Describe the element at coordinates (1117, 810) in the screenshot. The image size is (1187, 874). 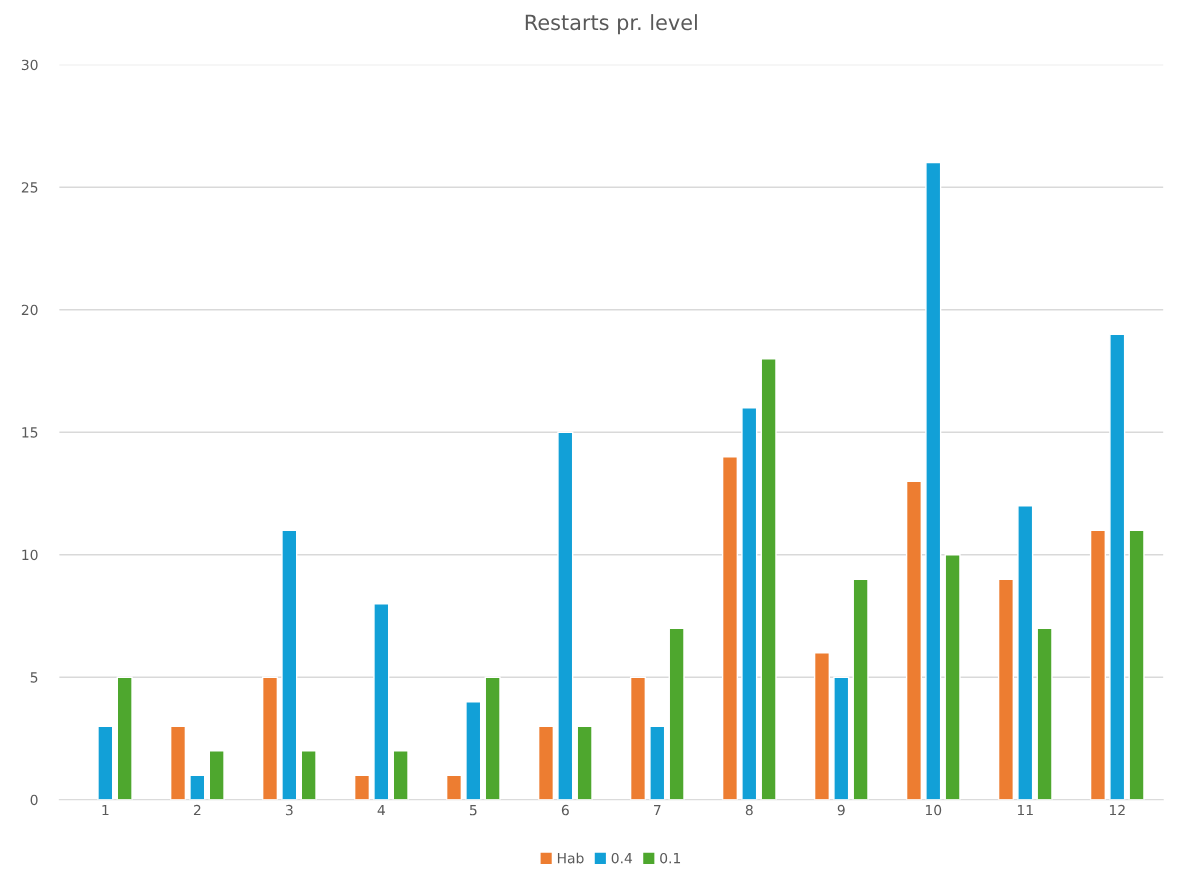
I see `x-tick-label: 12` at that location.